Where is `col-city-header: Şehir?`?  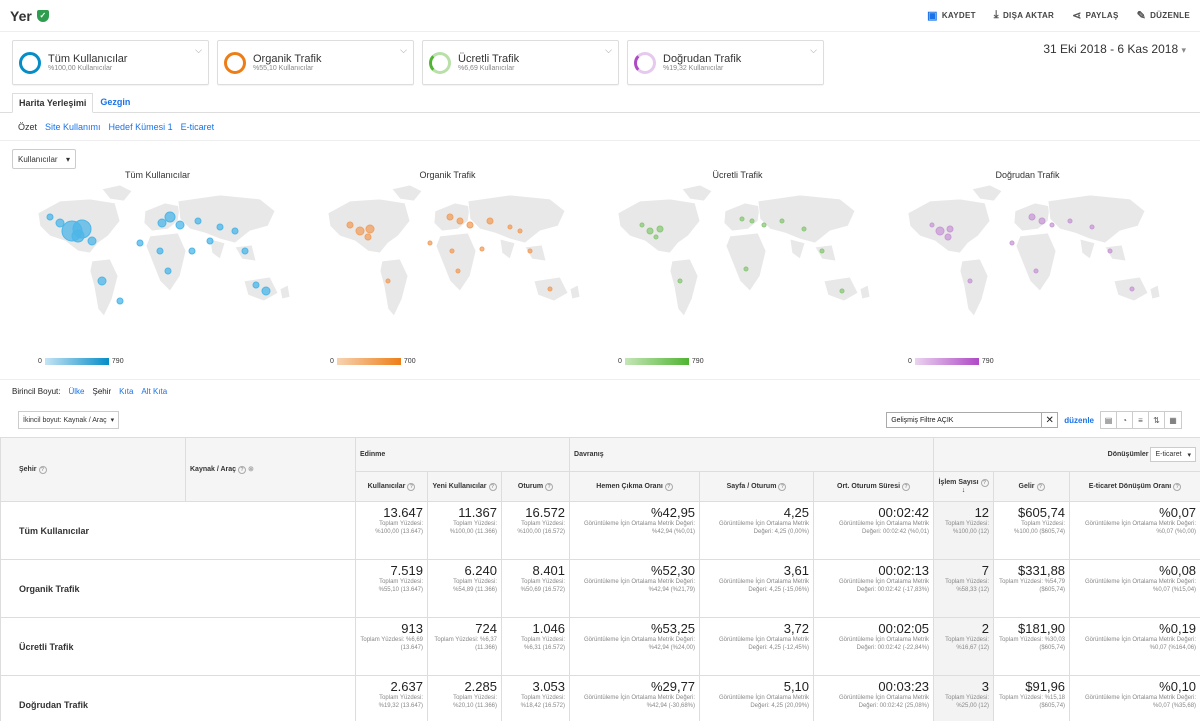 col-city-header: Şehir? is located at coordinates (93, 469).